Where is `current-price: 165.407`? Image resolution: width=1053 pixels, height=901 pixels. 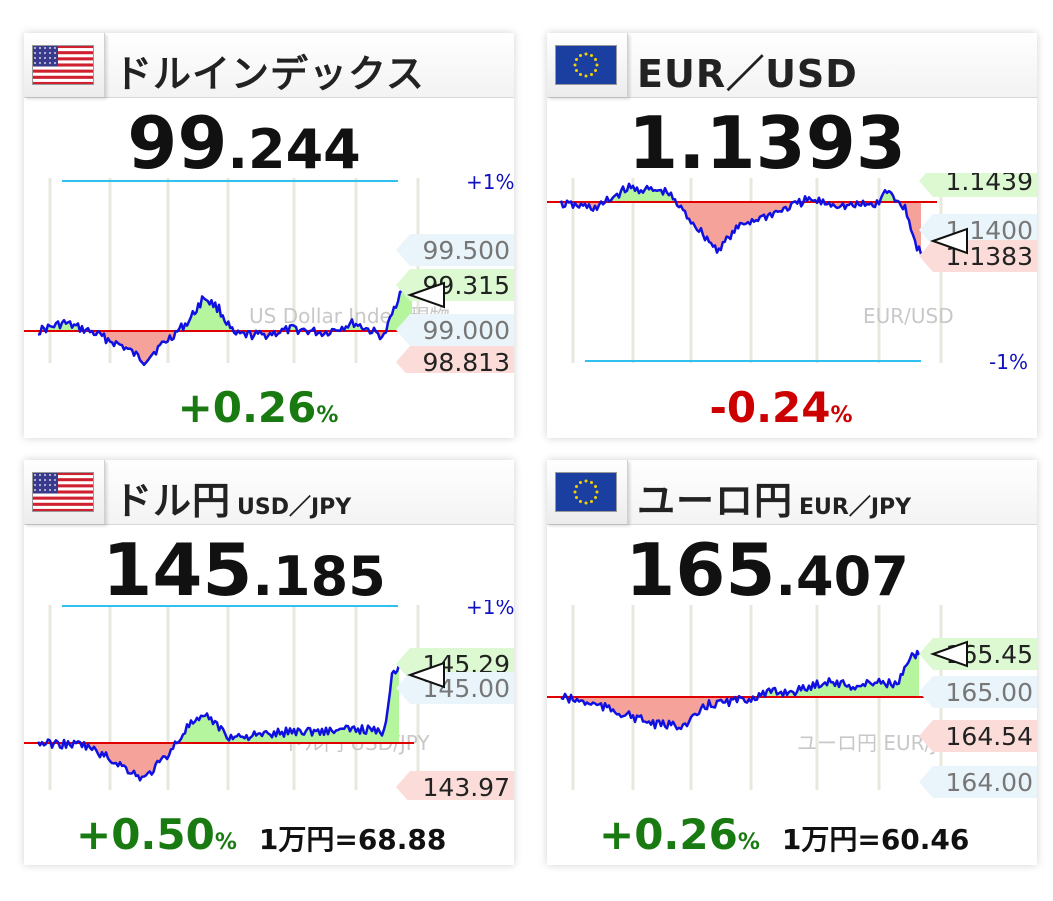 current-price: 165.407 is located at coordinates (767, 570).